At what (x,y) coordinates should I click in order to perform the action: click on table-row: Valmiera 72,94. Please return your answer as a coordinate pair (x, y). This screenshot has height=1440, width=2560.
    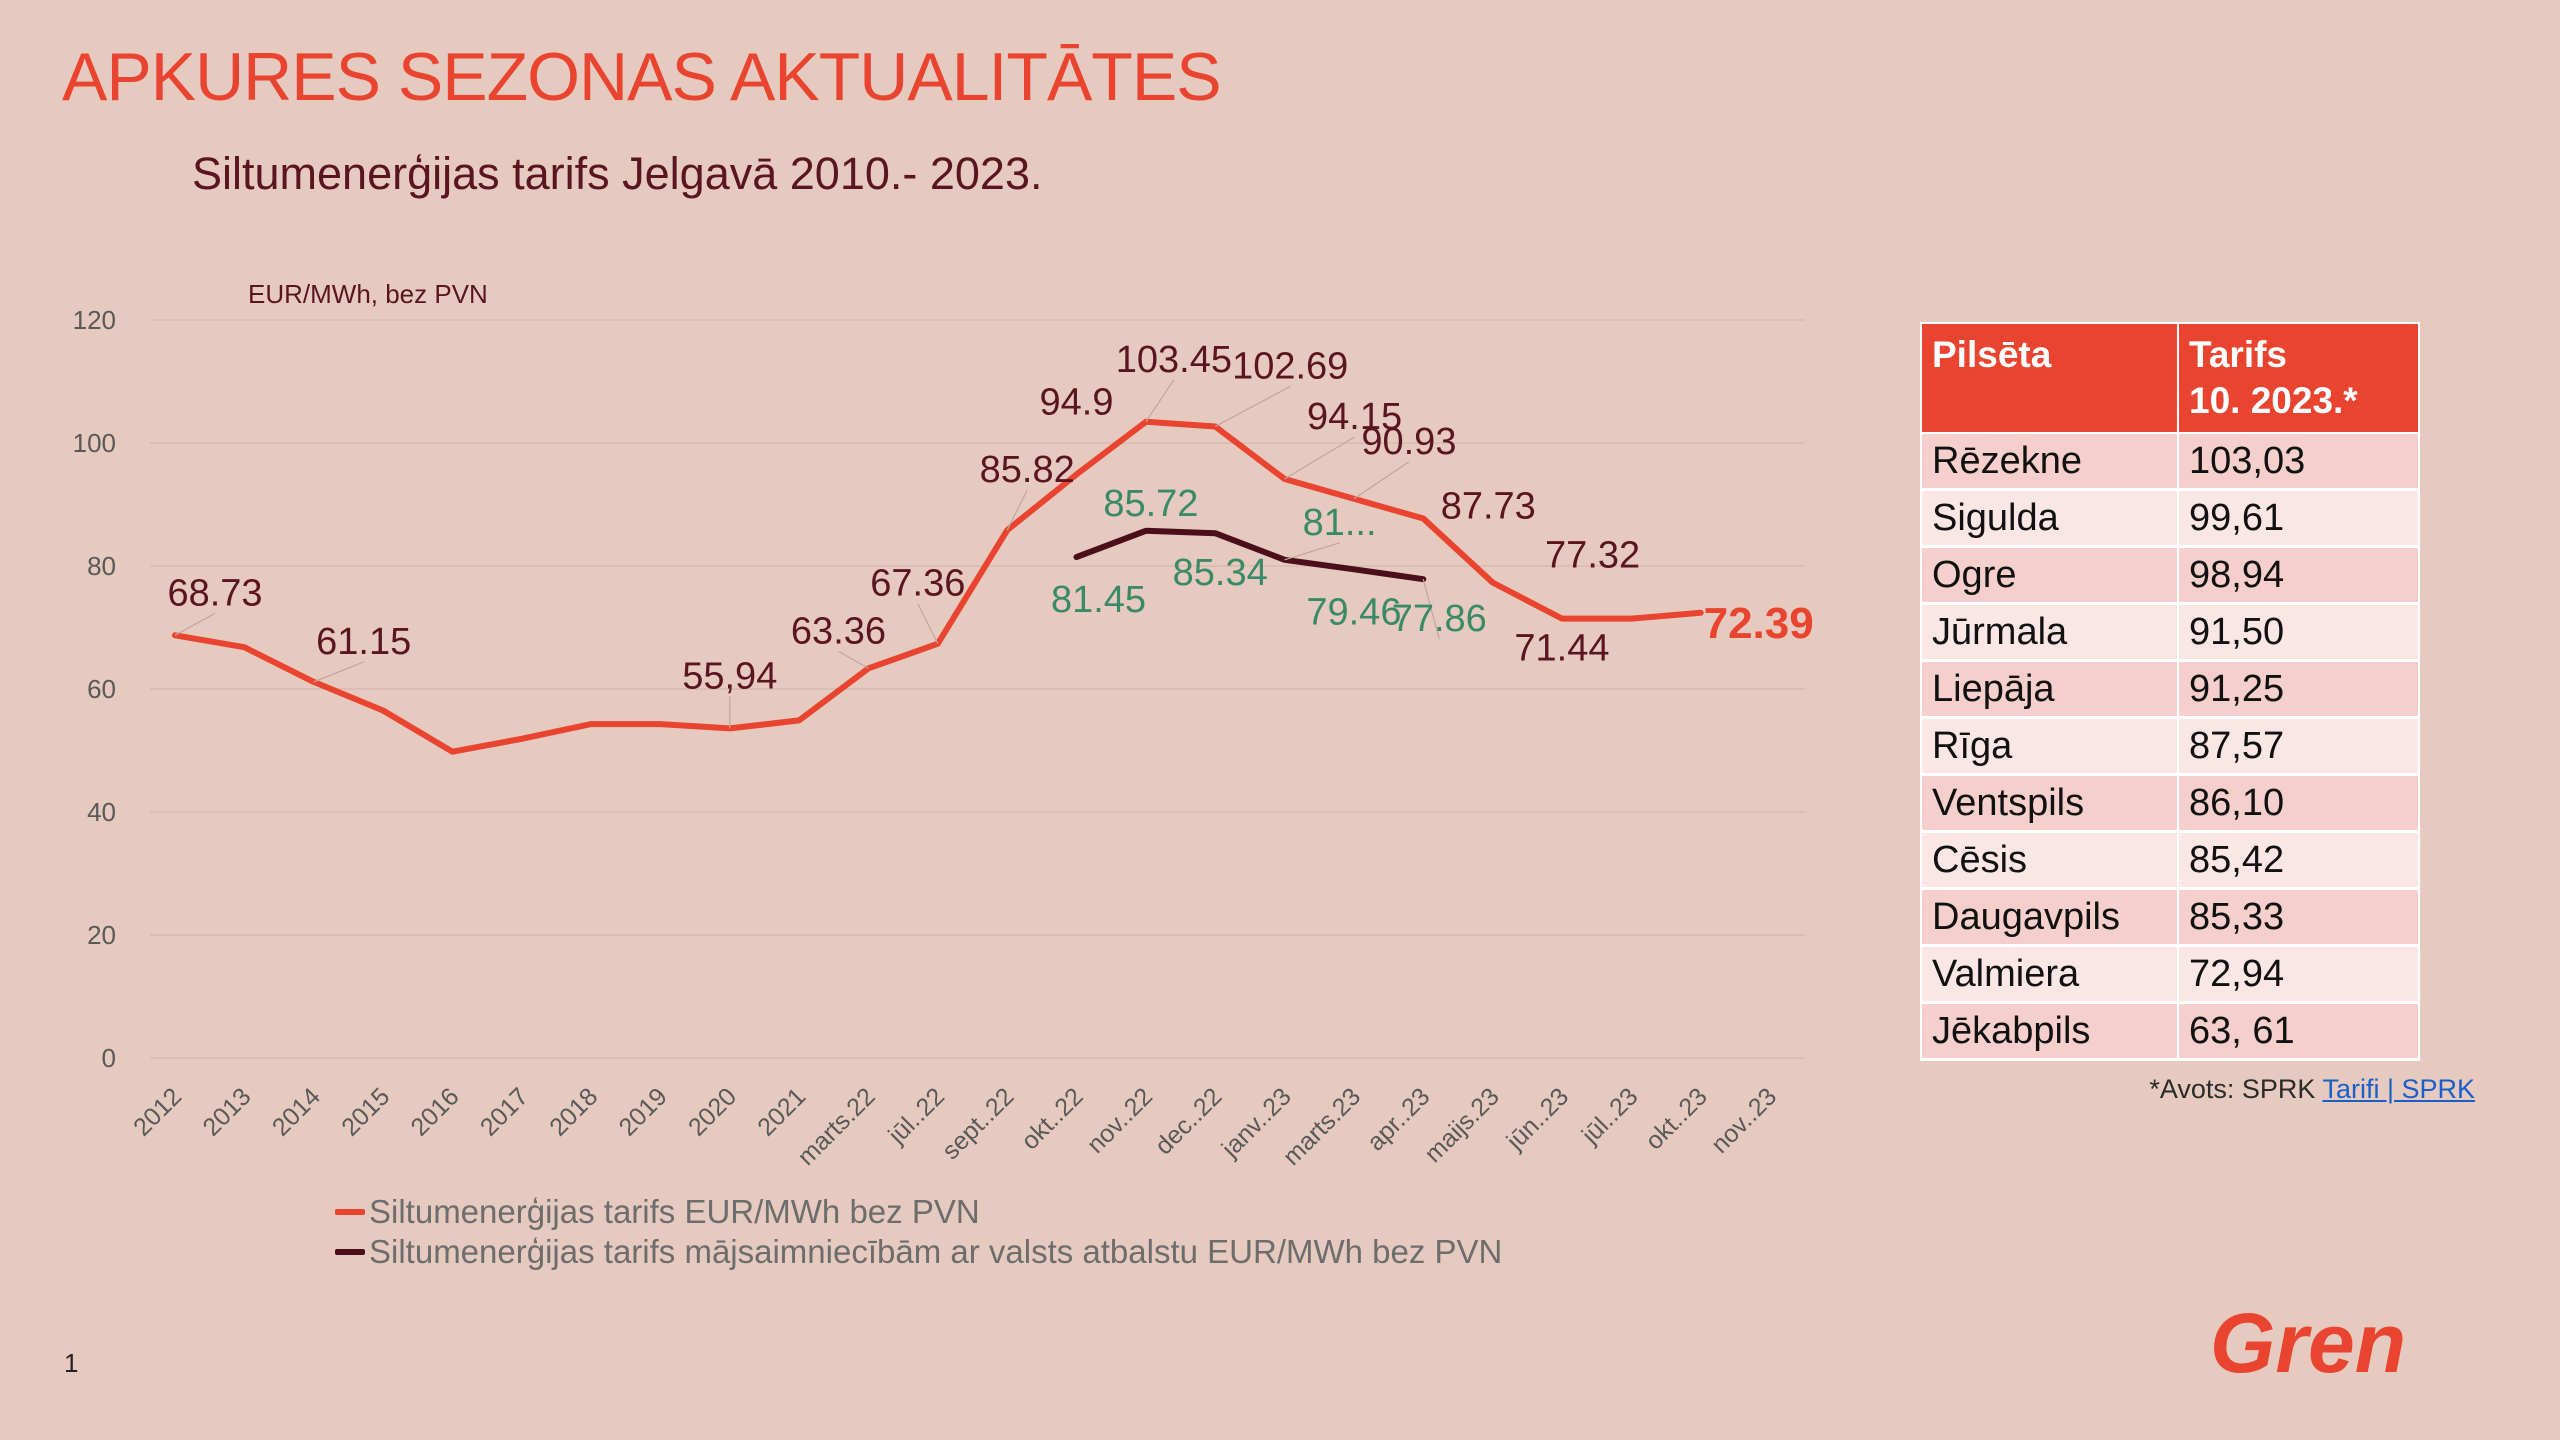
    Looking at the image, I should click on (2170, 974).